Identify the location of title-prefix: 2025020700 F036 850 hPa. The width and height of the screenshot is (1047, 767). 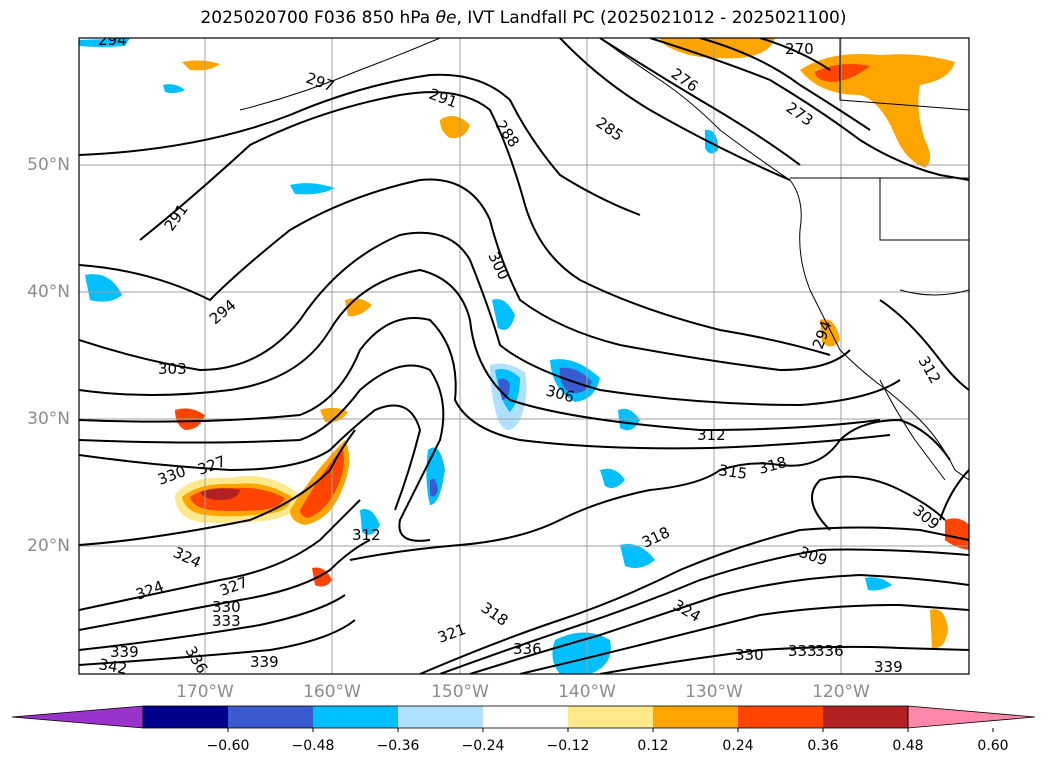
(318, 18).